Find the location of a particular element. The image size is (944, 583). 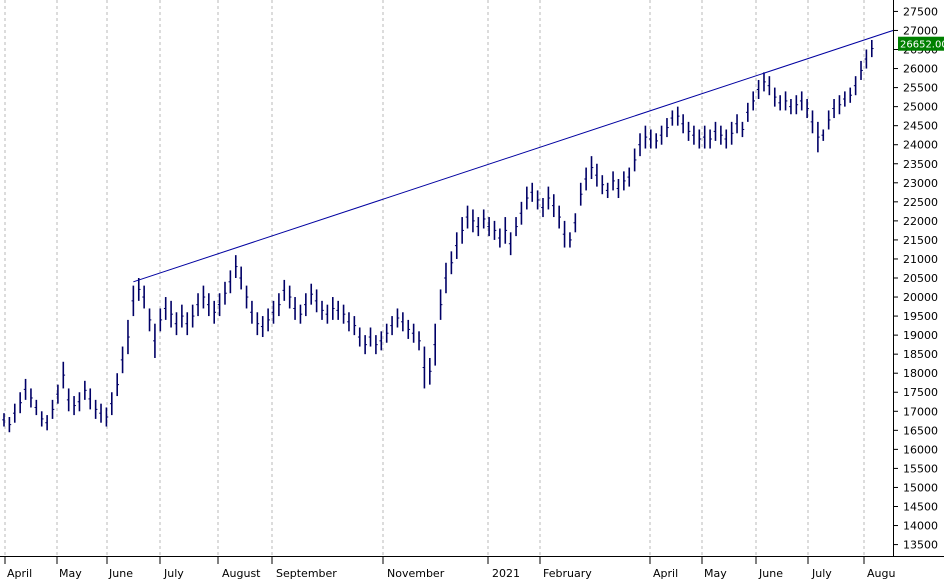

y-tick-label: 25500 is located at coordinates (920, 88).